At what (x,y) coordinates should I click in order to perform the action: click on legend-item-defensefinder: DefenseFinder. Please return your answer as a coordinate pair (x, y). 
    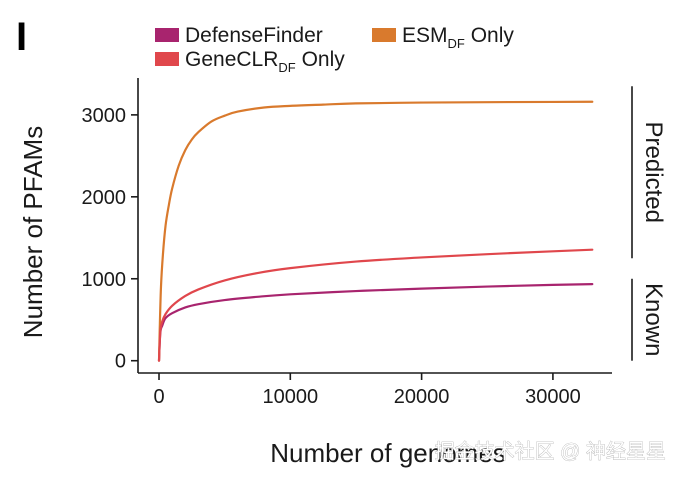
    Looking at the image, I should click on (239, 35).